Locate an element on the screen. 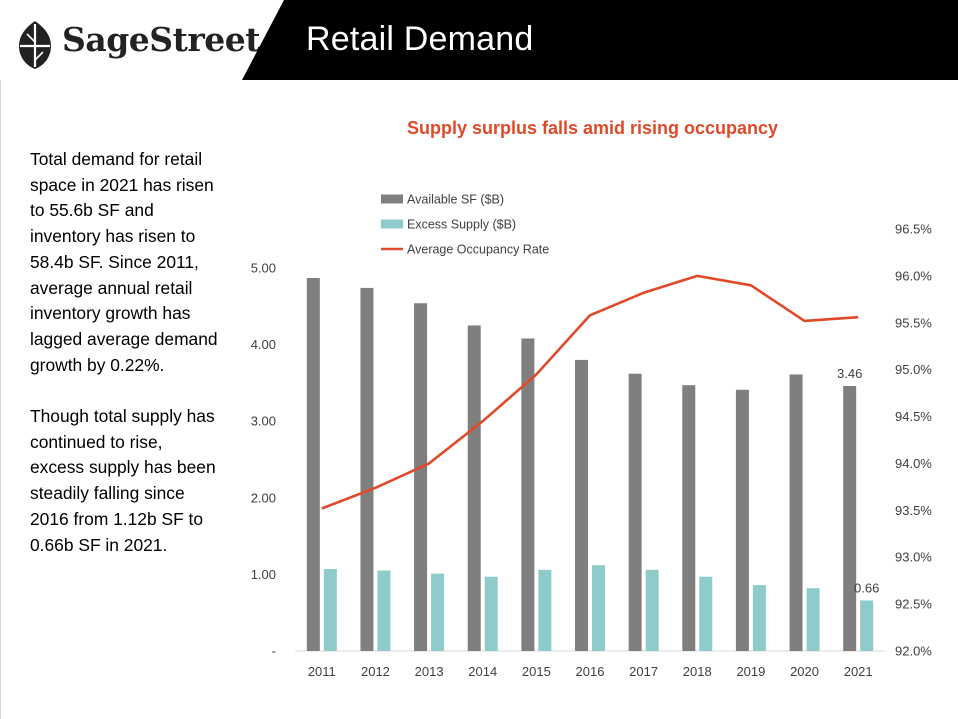  x-axis-tick-label: 2013 is located at coordinates (429, 671).